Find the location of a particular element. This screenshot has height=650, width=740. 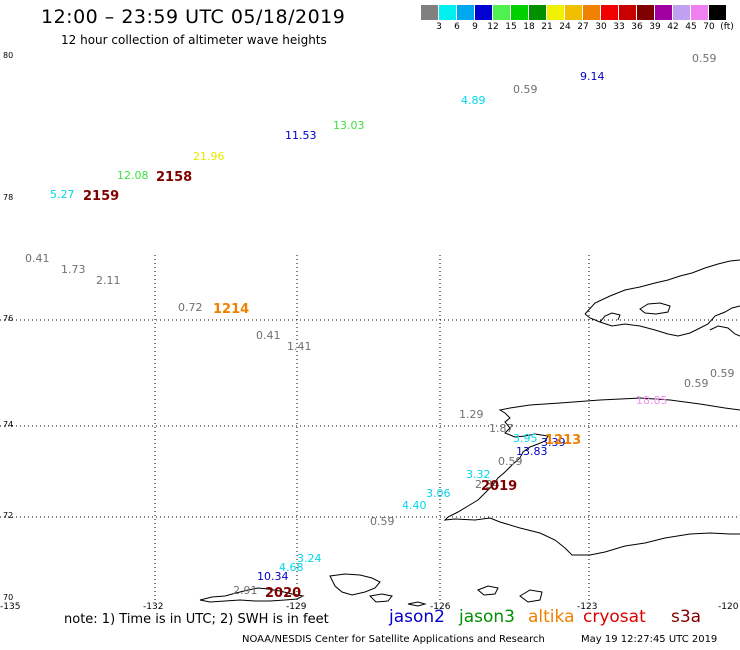

wave-height-value: 2.11 is located at coordinates (108, 280).